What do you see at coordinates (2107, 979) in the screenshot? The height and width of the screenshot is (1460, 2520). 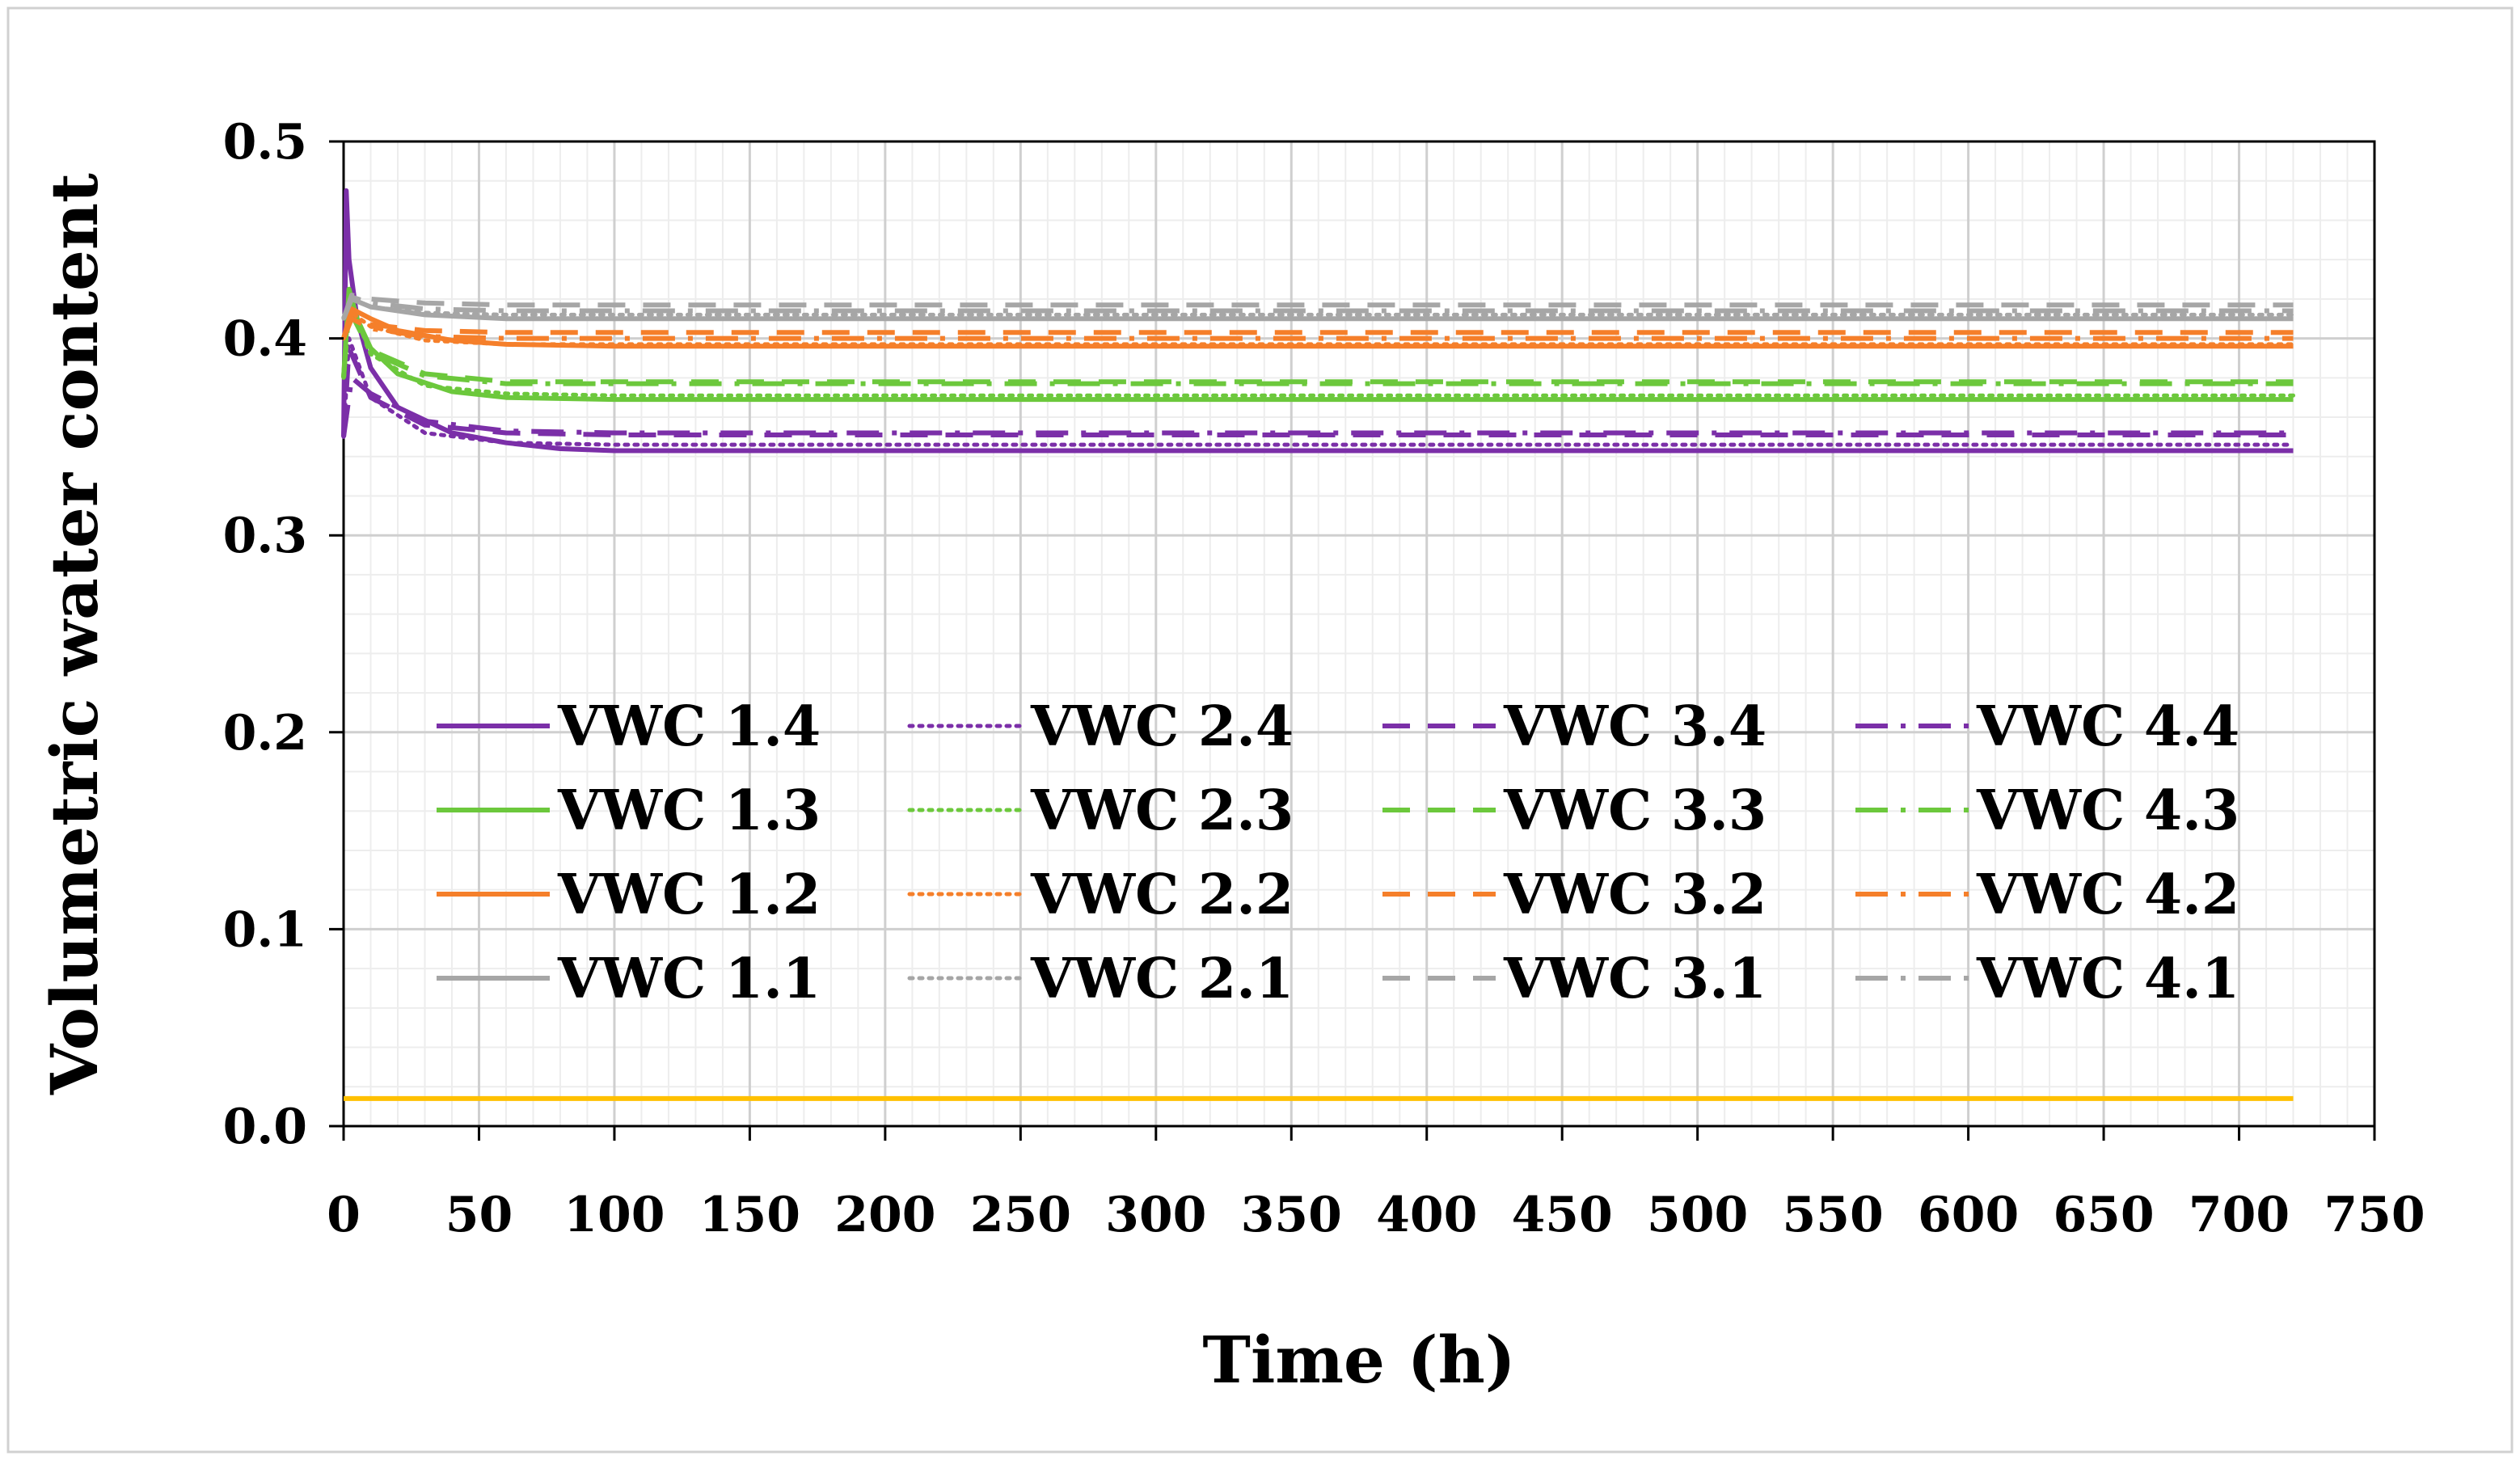 I see `legend-label: VWC 4.1` at bounding box center [2107, 979].